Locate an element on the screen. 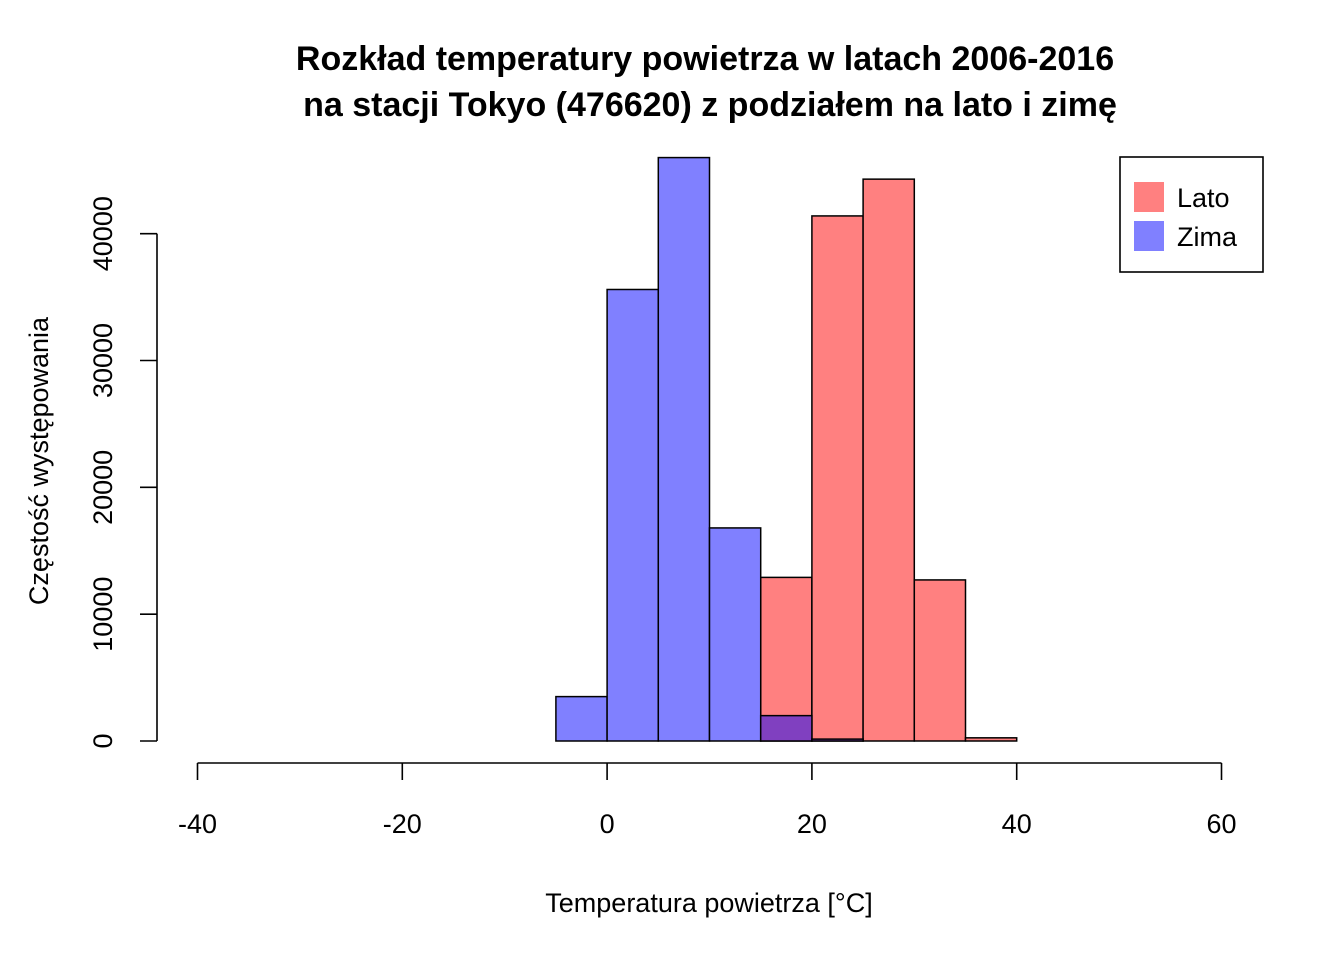 This screenshot has width=1344, height=960. x-tick-label-3: 20 is located at coordinates (812, 824).